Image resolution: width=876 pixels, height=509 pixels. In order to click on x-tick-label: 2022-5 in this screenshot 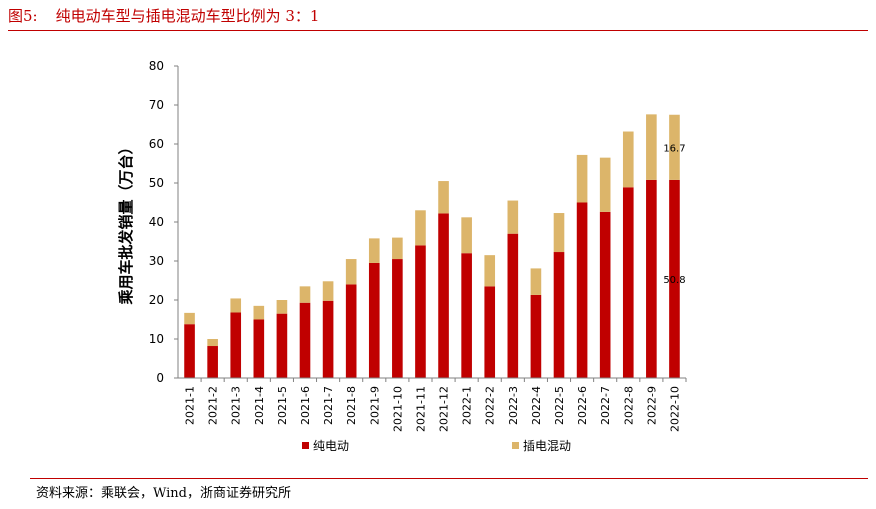, I will do `click(559, 405)`.